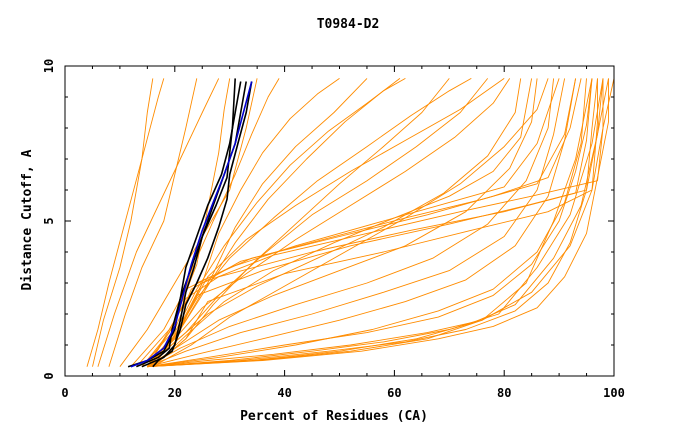 This screenshot has height=440, width=680. Describe the element at coordinates (394, 393) in the screenshot. I see `x-tick-label-3: 60` at that location.